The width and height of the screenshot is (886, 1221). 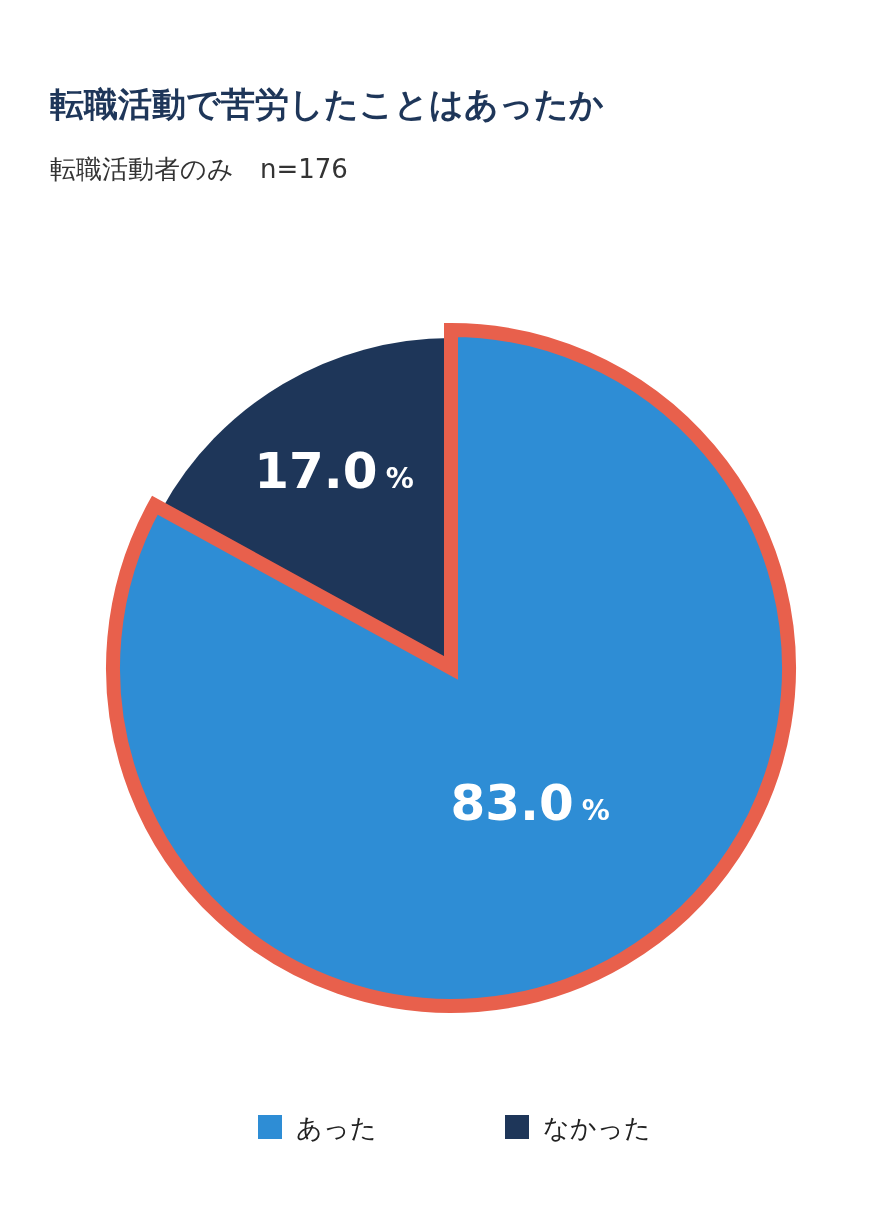 What do you see at coordinates (336, 1128) in the screenshot?
I see `legend-label: あった` at bounding box center [336, 1128].